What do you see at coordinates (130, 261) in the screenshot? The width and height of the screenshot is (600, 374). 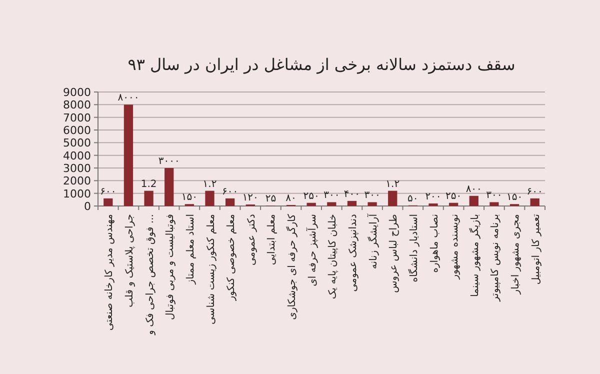 I see `x-tick-label: جراحی پلاستیک و قلب` at bounding box center [130, 261].